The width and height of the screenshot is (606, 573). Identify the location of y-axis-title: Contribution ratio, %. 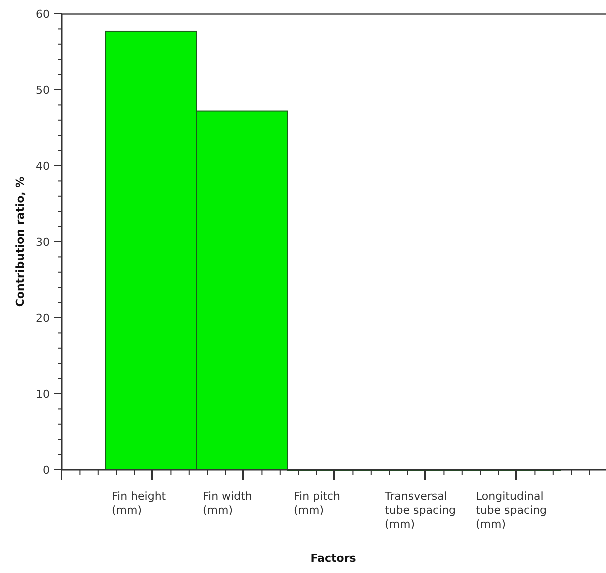
(20, 242).